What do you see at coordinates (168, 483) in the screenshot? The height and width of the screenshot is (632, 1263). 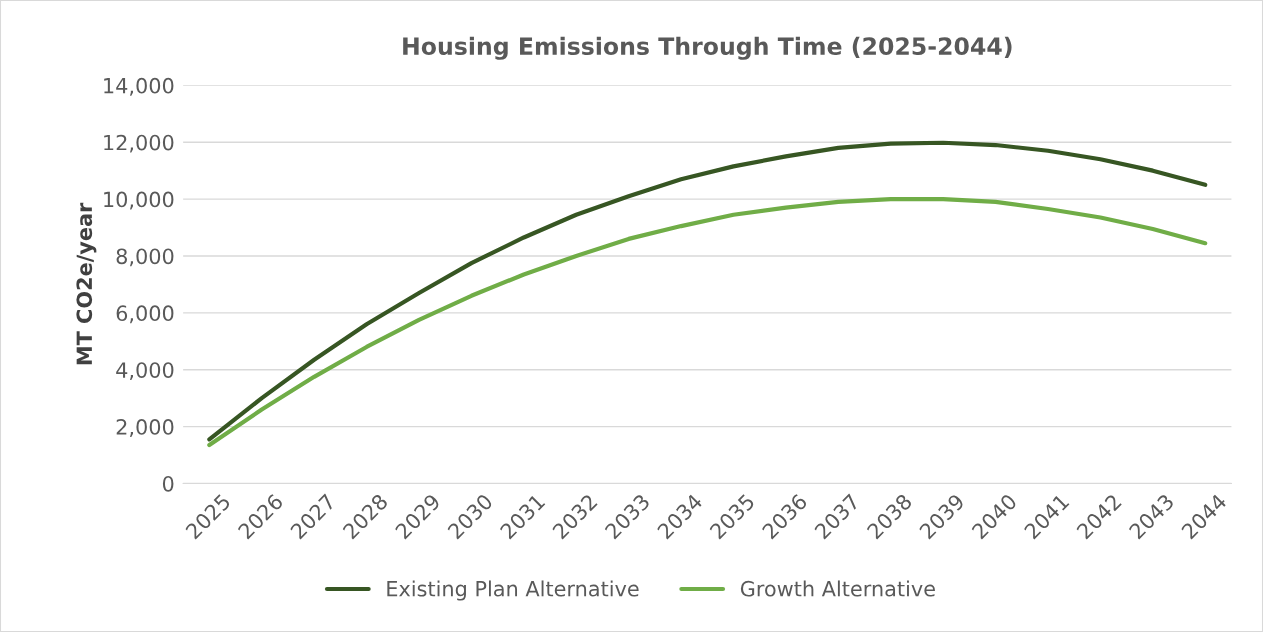 I see `y-tick-label: 0` at bounding box center [168, 483].